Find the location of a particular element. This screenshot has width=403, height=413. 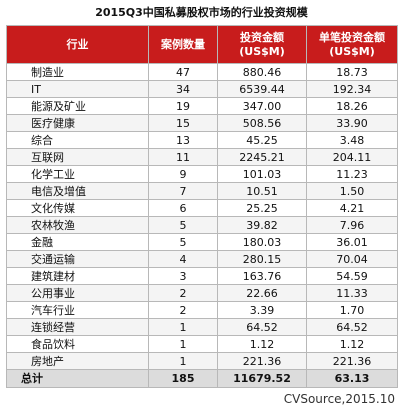

table-row: 公用事业 2 22.66 11.33 is located at coordinates (202, 293).